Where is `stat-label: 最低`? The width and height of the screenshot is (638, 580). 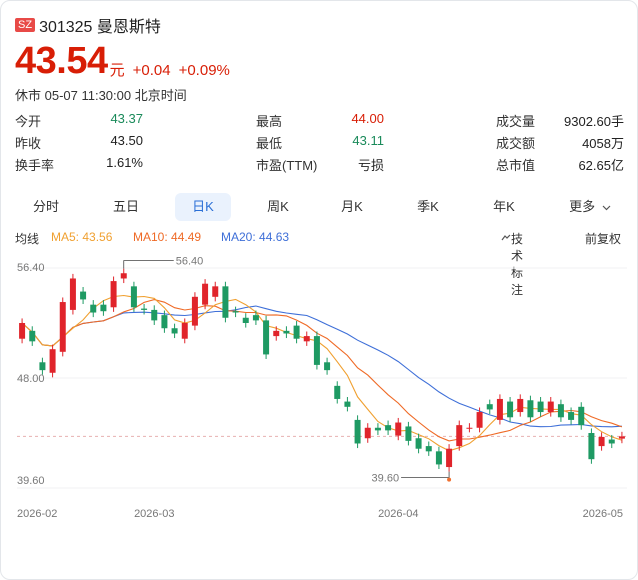
stat-label: 最低 is located at coordinates (269, 143).